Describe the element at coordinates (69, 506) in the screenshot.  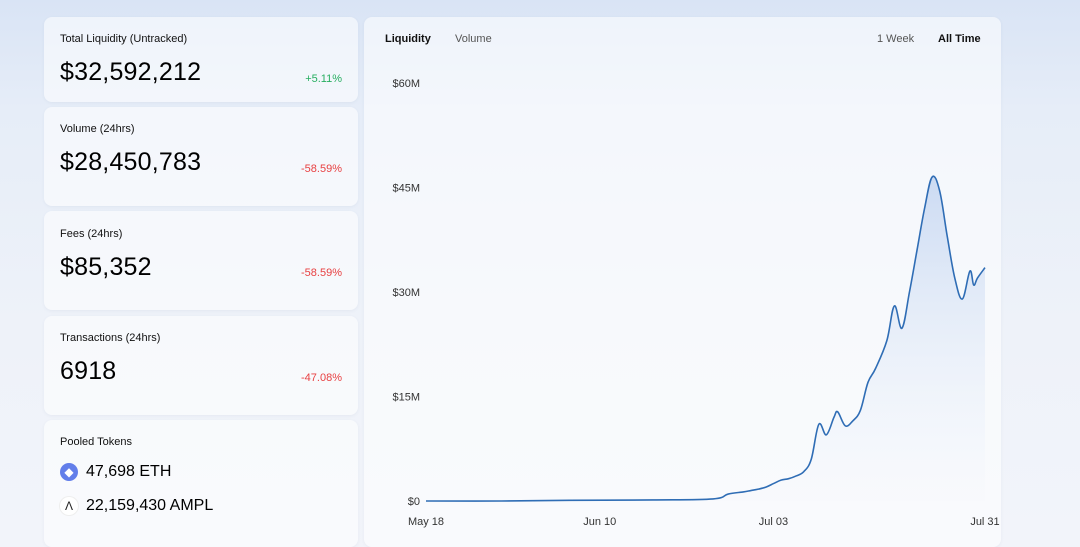
I see `ampleforth-icon: Λ` at that location.